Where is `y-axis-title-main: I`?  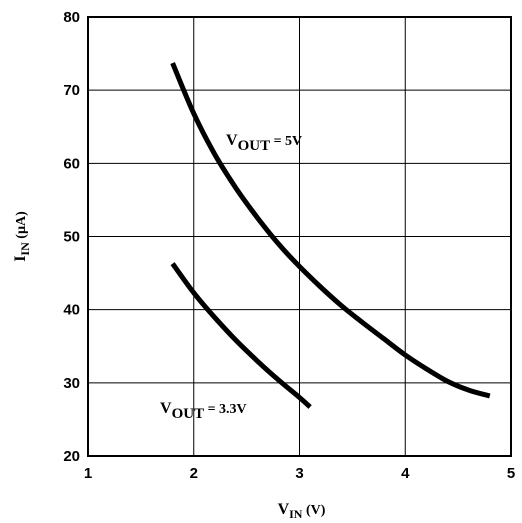 y-axis-title-main: I is located at coordinates (20, 259).